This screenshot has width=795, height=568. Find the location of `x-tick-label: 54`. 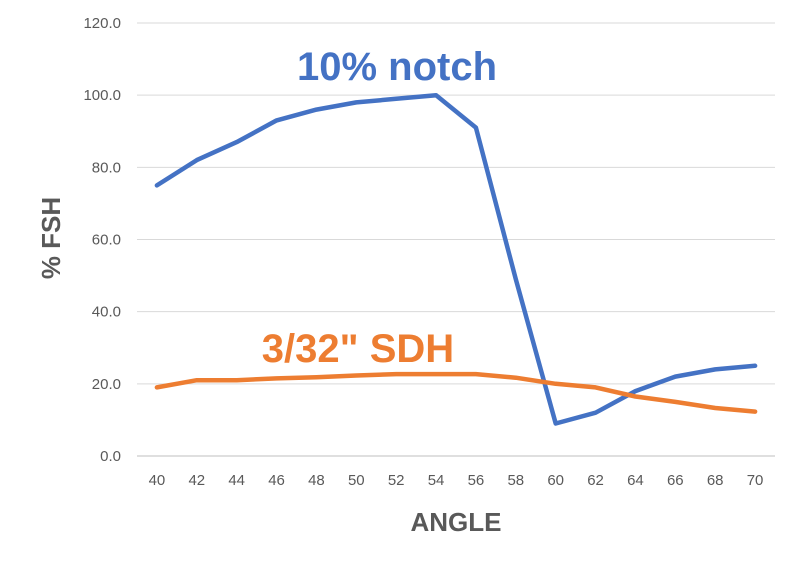

x-tick-label: 54 is located at coordinates (436, 480).